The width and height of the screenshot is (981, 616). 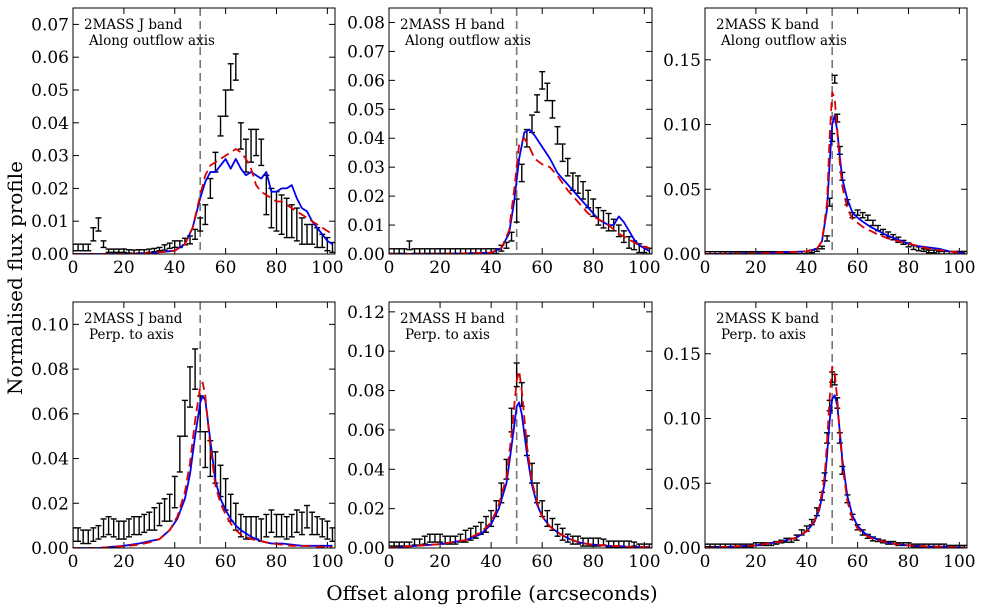 I want to click on x-tick-label: 100, so click(x=327, y=268).